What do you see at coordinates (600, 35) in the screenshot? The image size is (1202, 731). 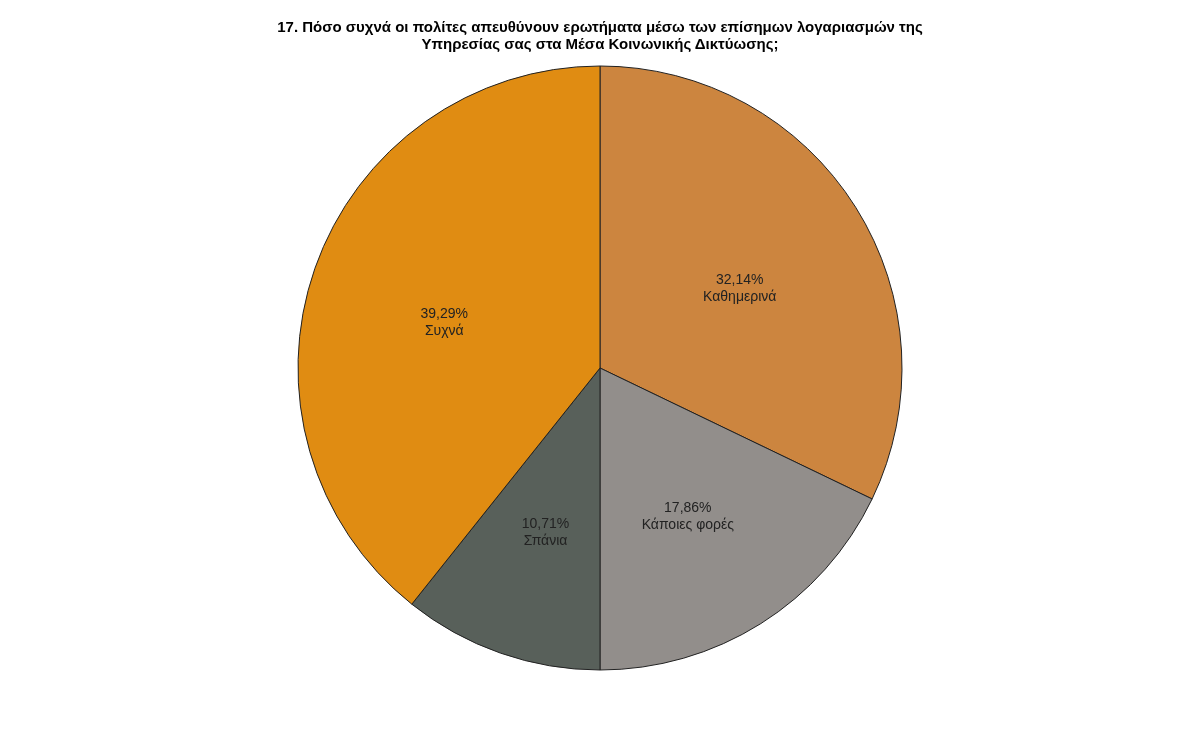 I see `chart-title: 17. Πόσο συχνά οι πολίτες απευθύνουν ερωτήματα μέσω των επίσημων λογαριασμών της Υπηρεσίας σας στα Μέσα Κοινωνικής Δικτύωσης;` at bounding box center [600, 35].